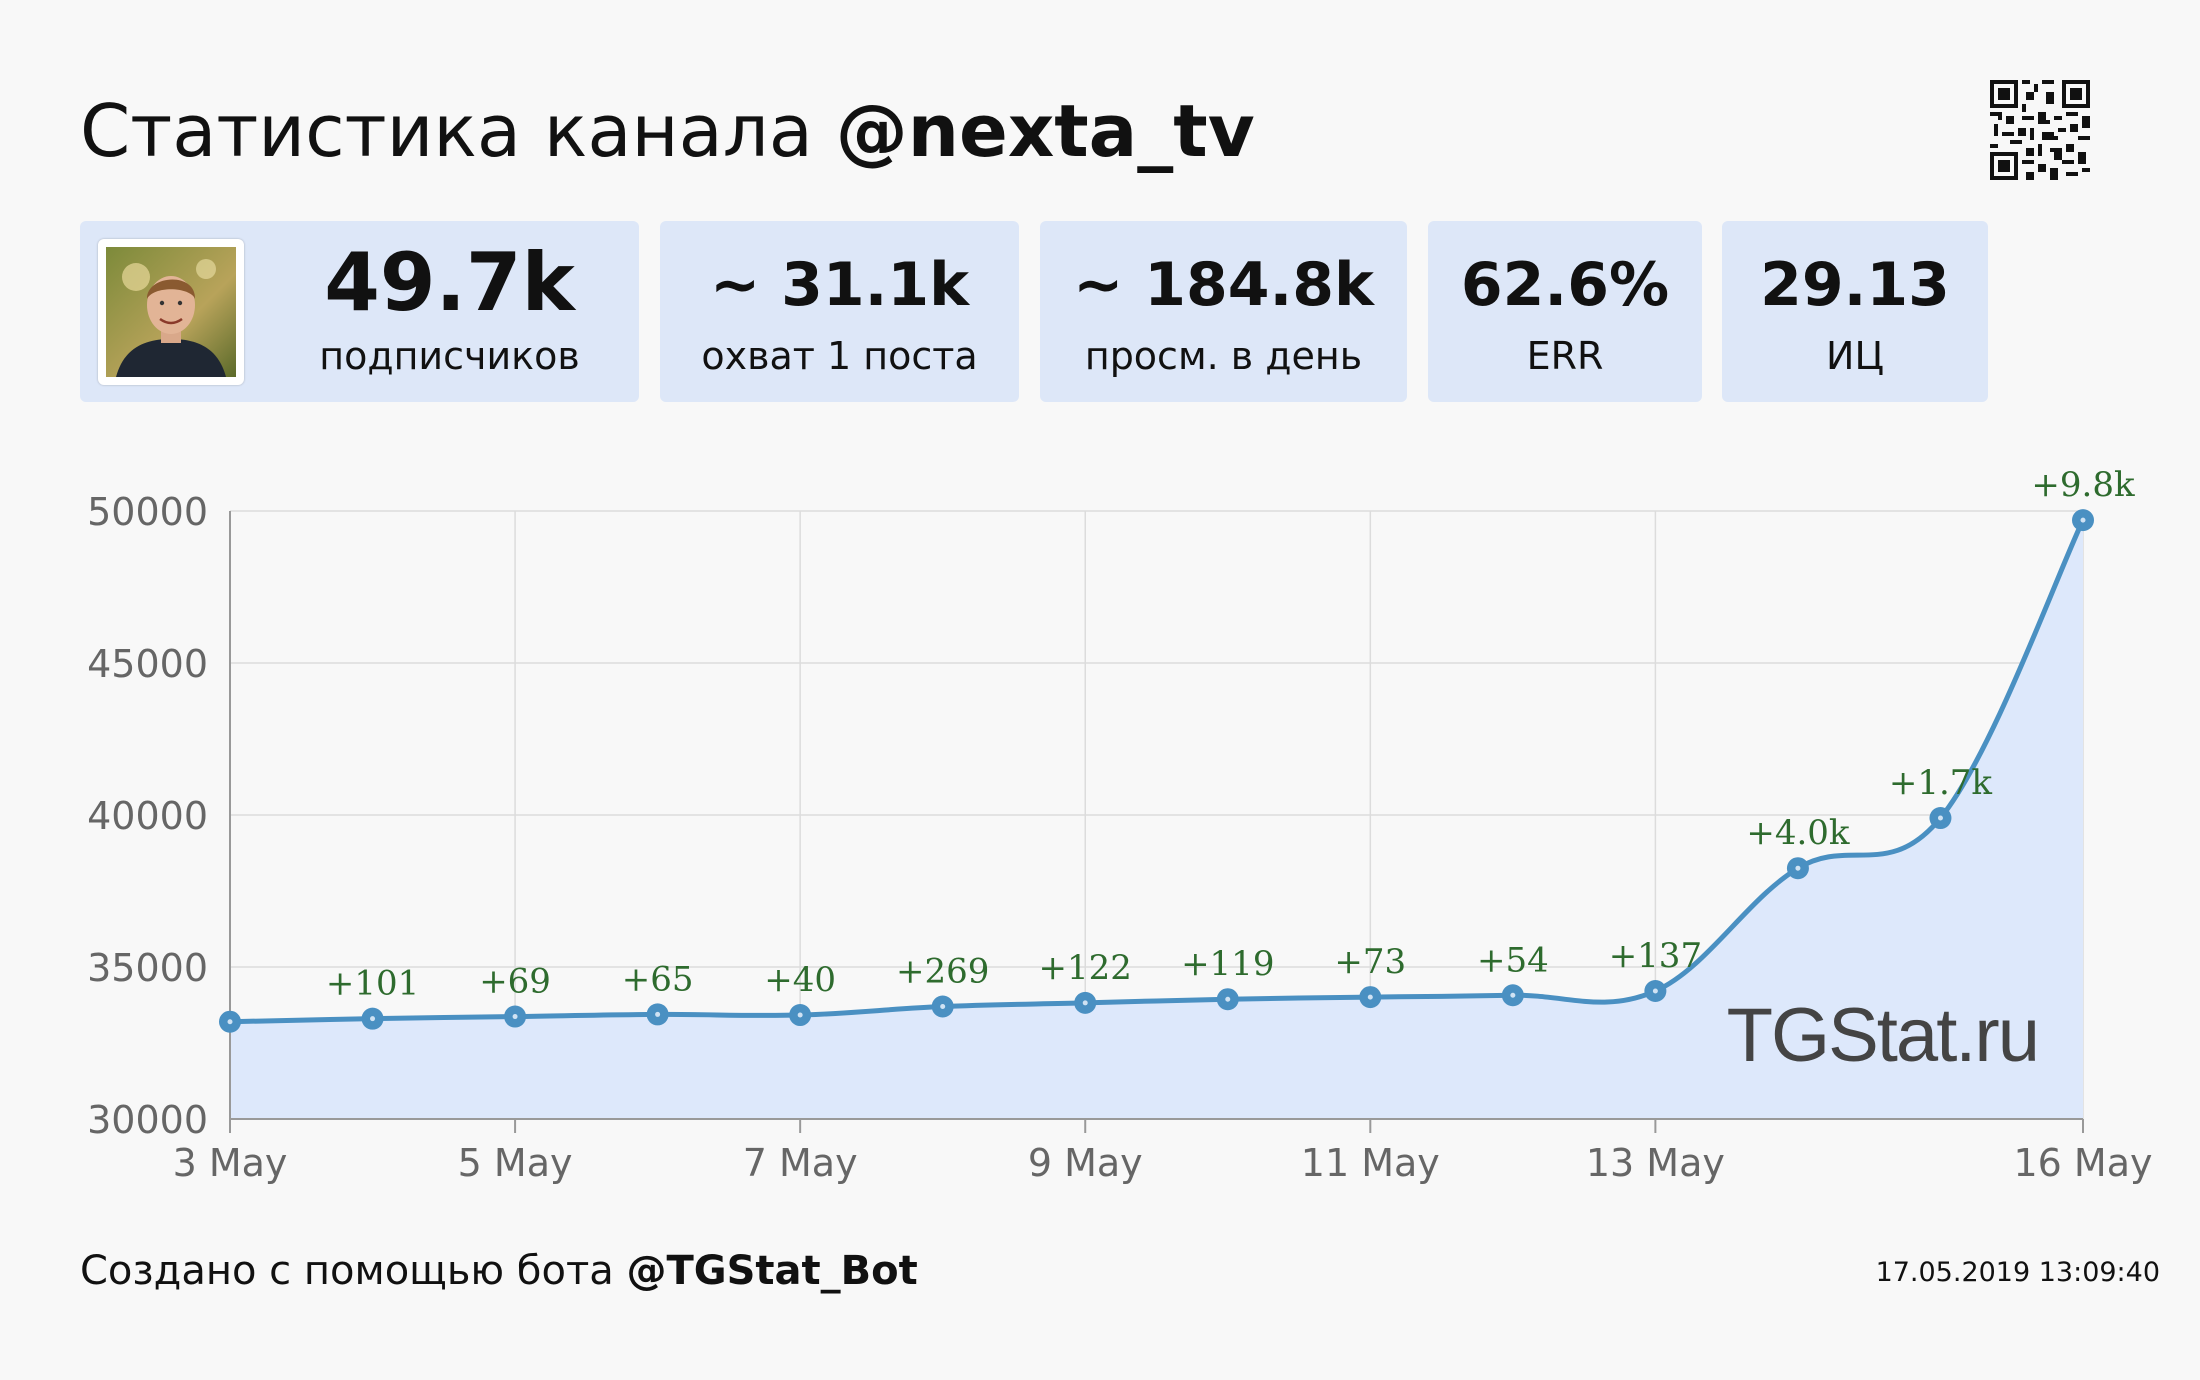 Image resolution: width=2200 pixels, height=1380 pixels. What do you see at coordinates (230, 1163) in the screenshot?
I see `x-tick-label: 3 May` at bounding box center [230, 1163].